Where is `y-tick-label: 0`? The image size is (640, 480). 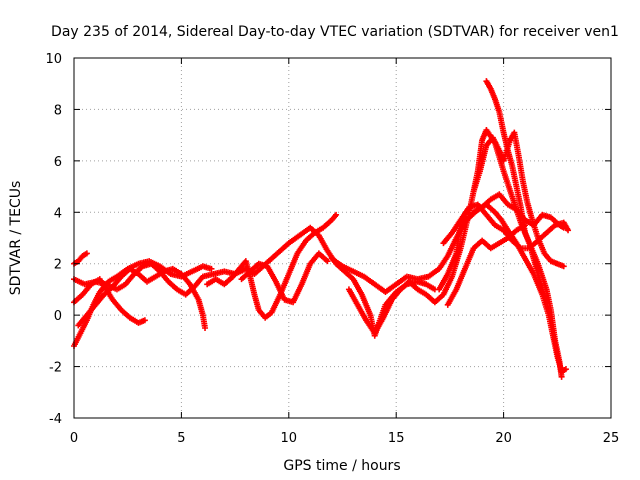
y-tick-label: 0 is located at coordinates (58, 316).